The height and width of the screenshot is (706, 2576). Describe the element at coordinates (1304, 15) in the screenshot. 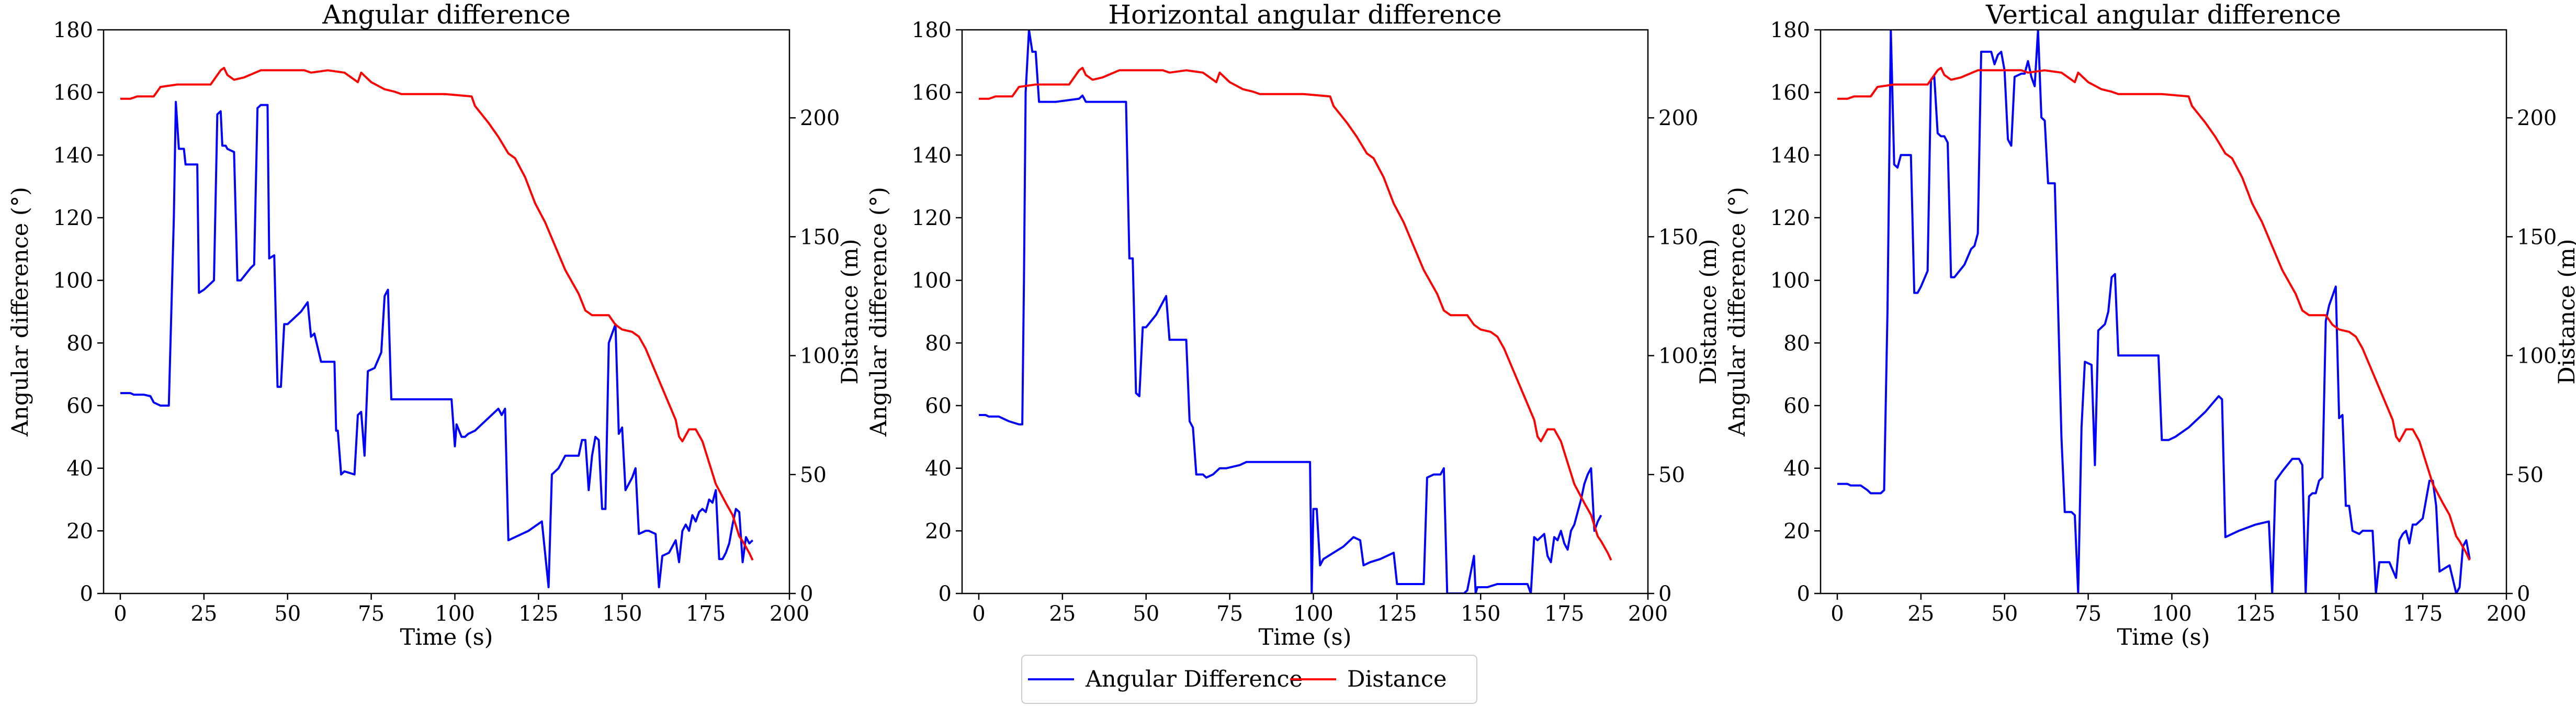

I see `chart-title: Horizontal angular difference` at that location.